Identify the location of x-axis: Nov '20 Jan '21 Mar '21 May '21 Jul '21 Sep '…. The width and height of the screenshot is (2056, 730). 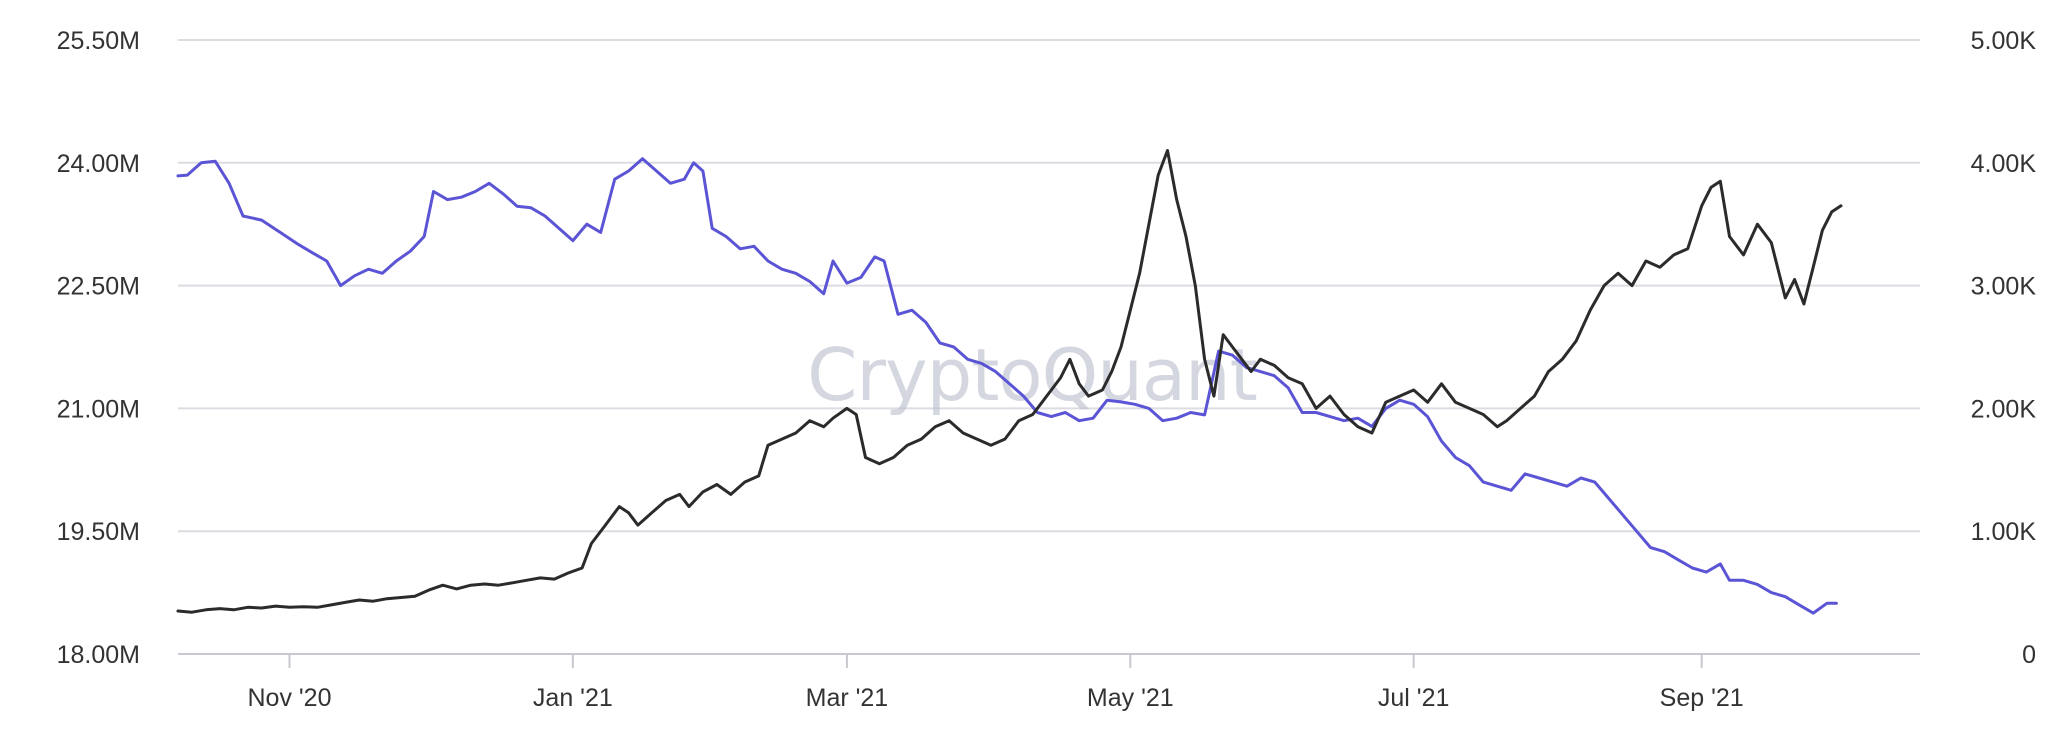
(995, 698).